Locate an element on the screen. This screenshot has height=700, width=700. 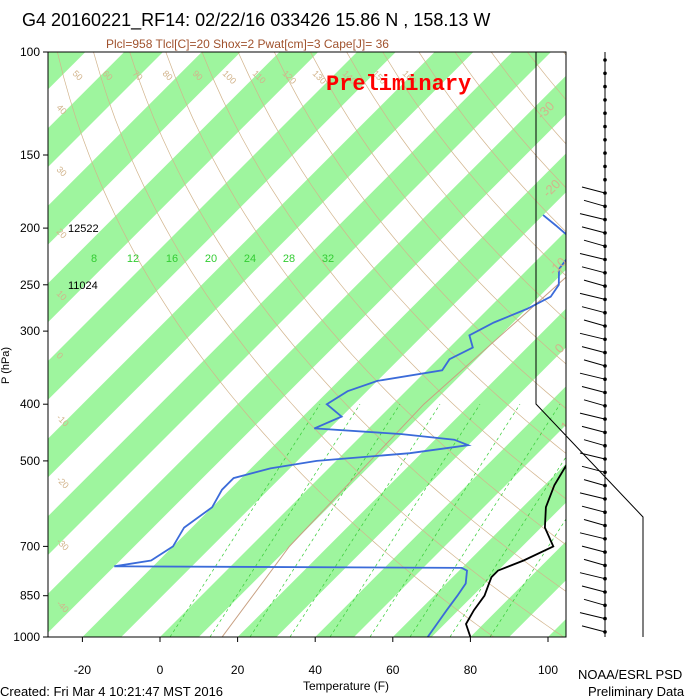
y-tick-label: 400 is located at coordinates (30, 404).